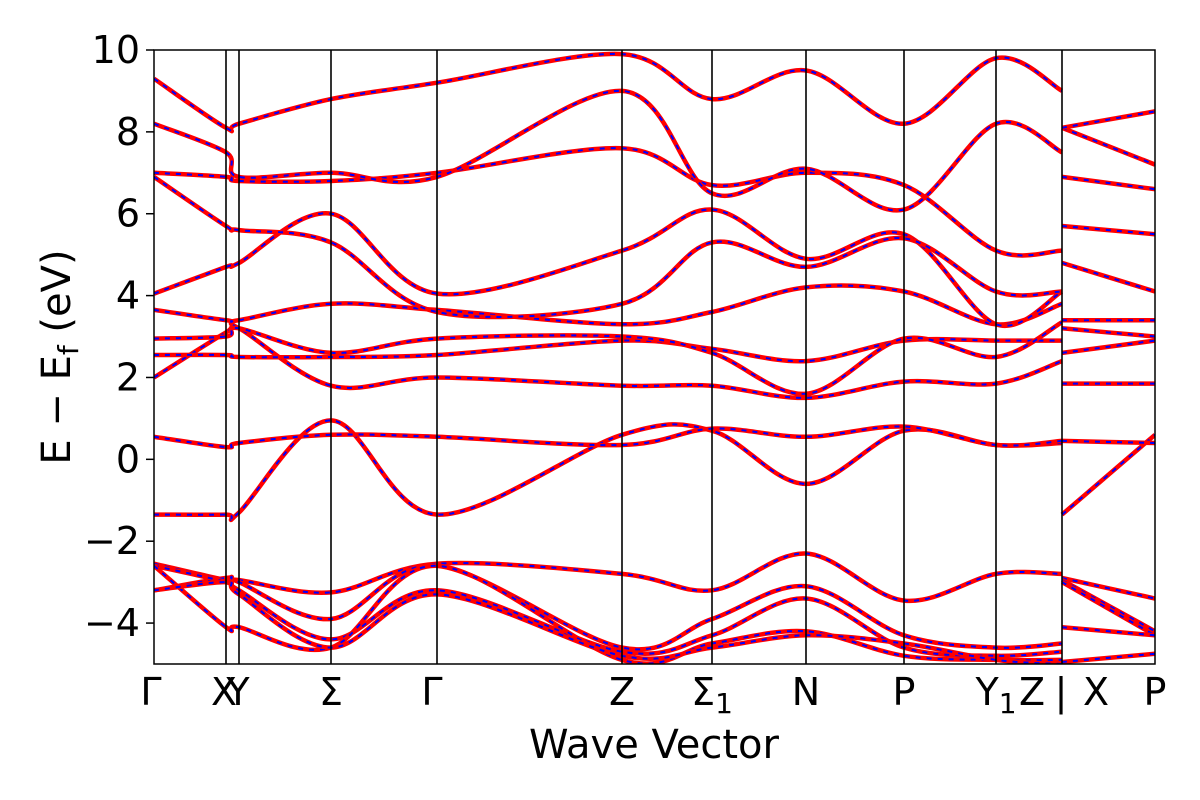 This screenshot has width=1200, height=800. What do you see at coordinates (112, 623) in the screenshot?
I see `y-tick-label: −4` at bounding box center [112, 623].